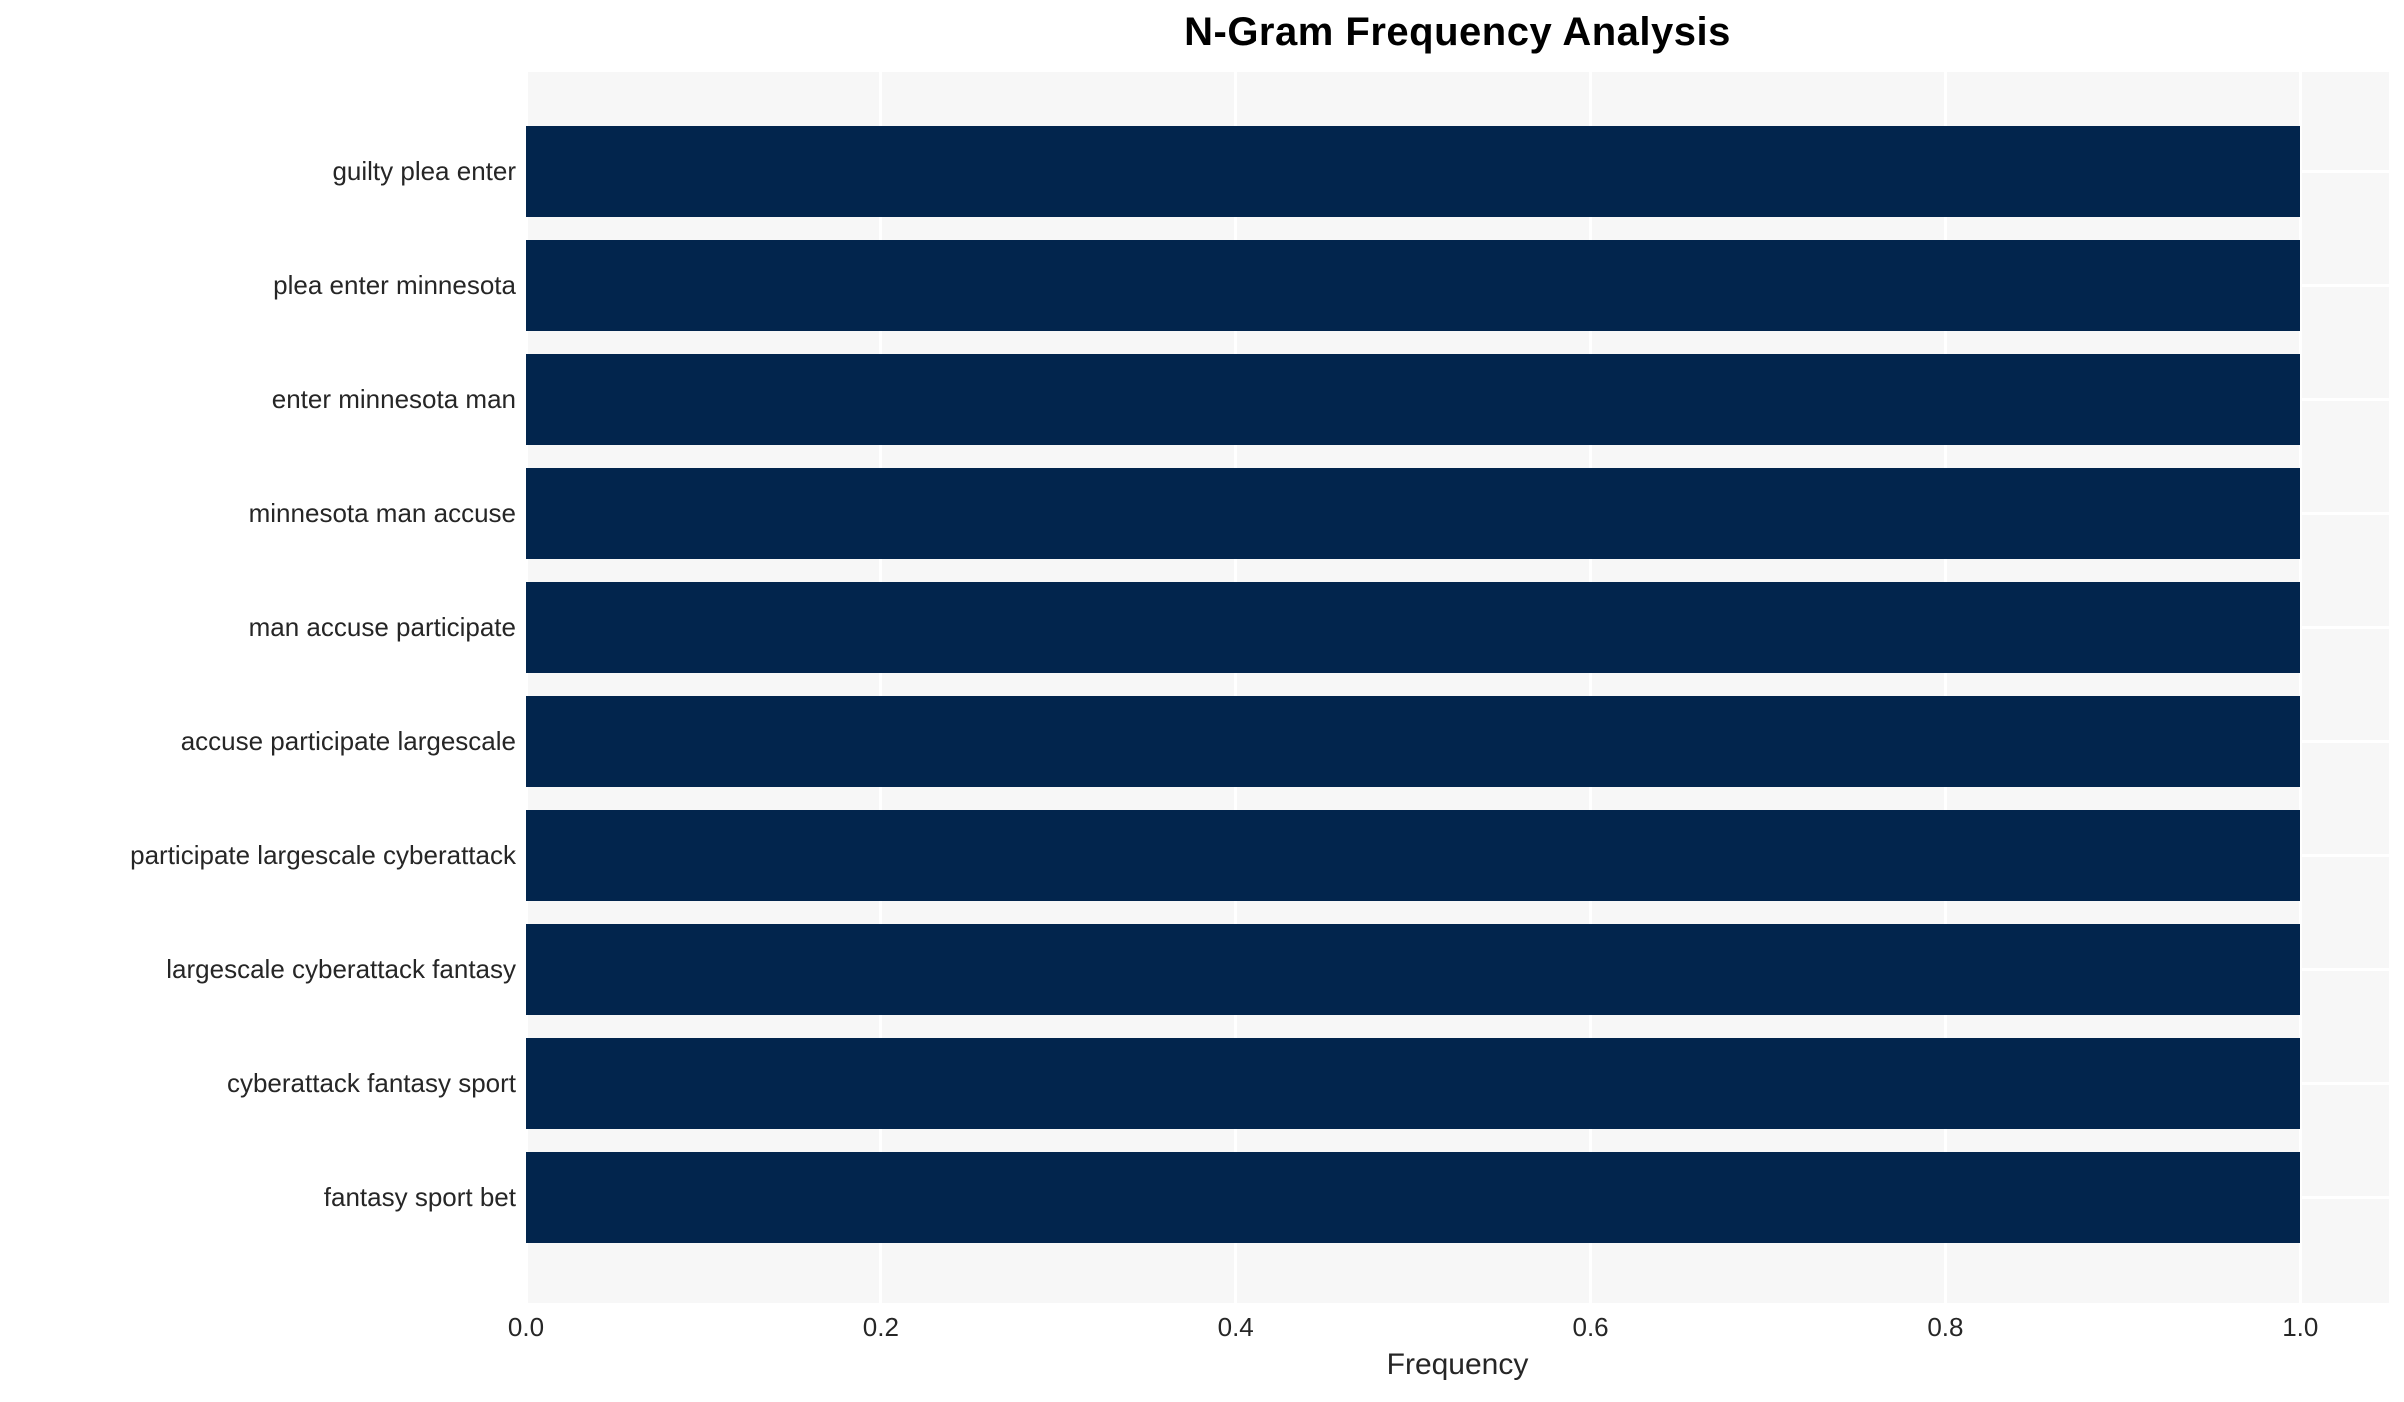 Image resolution: width=2404 pixels, height=1402 pixels. Describe the element at coordinates (526, 1327) in the screenshot. I see `x-tick-label: 0.0` at that location.